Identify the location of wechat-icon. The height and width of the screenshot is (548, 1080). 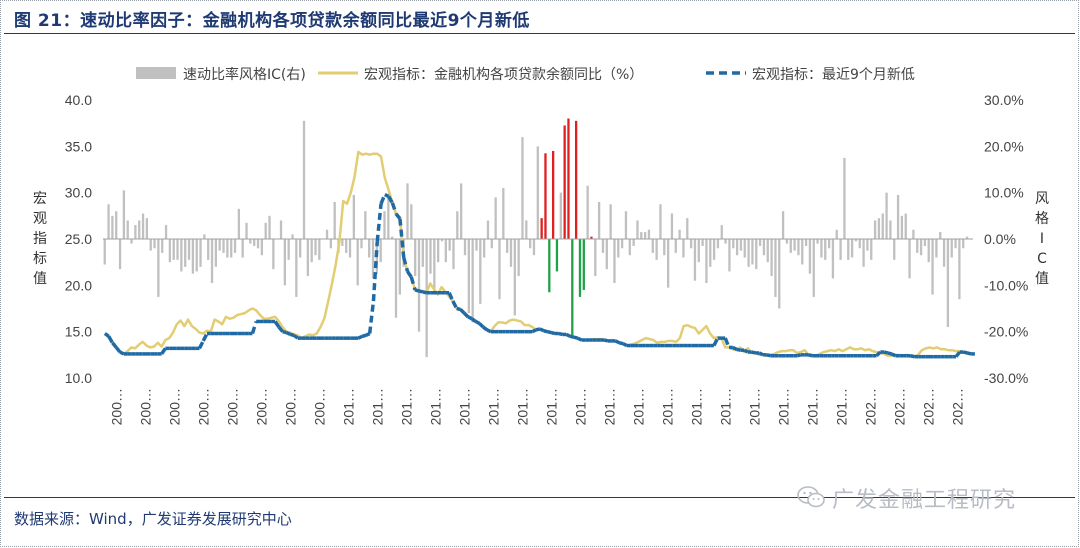
(811, 497).